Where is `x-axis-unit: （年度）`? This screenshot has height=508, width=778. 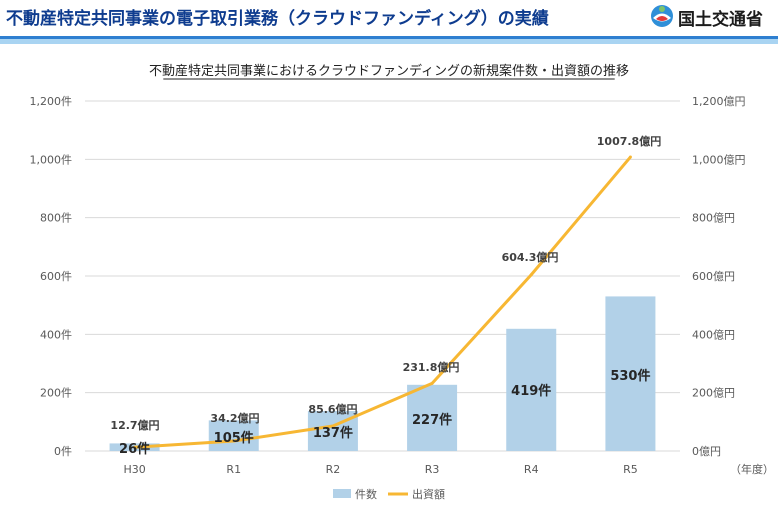 x-axis-unit: （年度） is located at coordinates (752, 469).